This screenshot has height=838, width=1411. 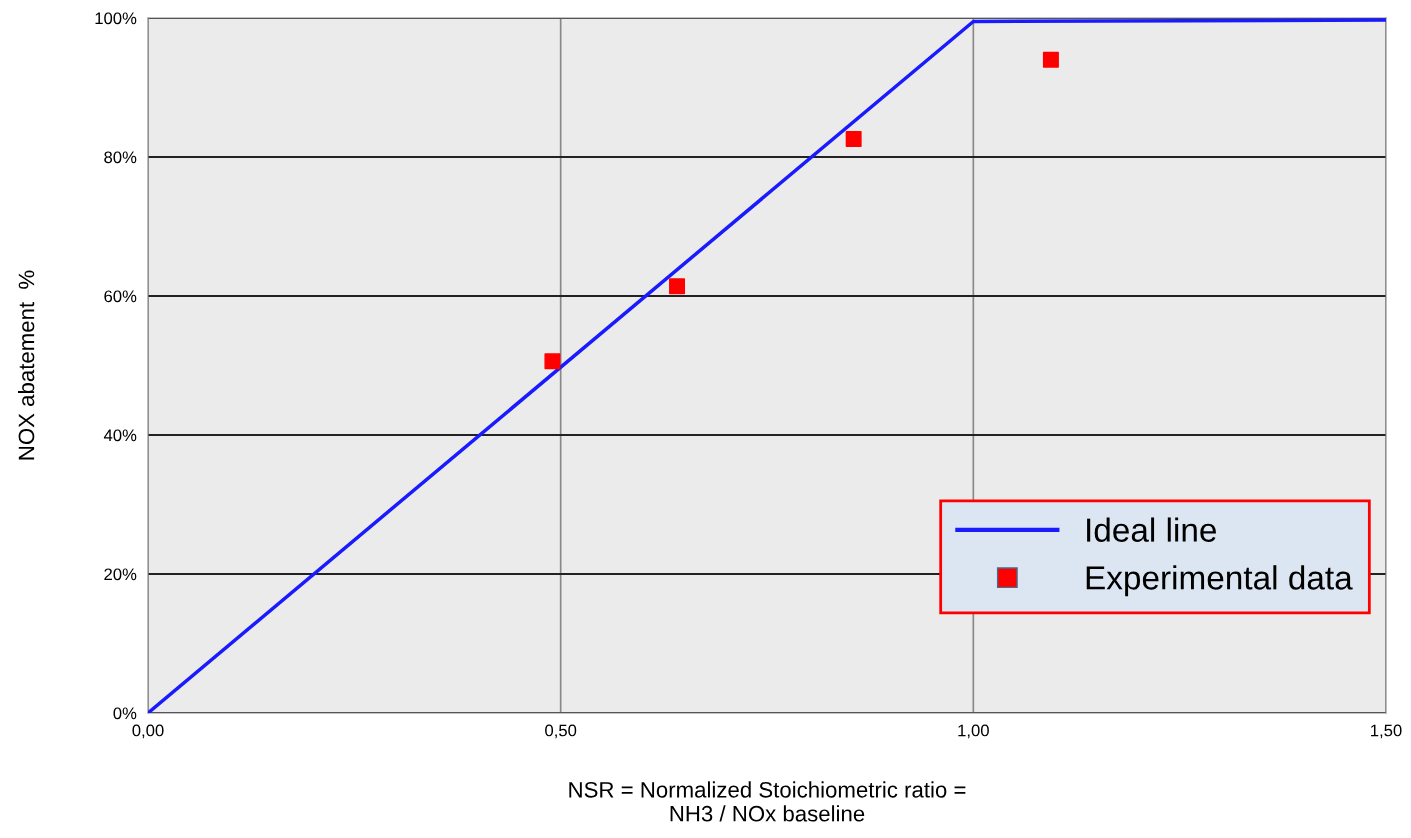 I want to click on y-tick-label: 20%, so click(x=120, y=574).